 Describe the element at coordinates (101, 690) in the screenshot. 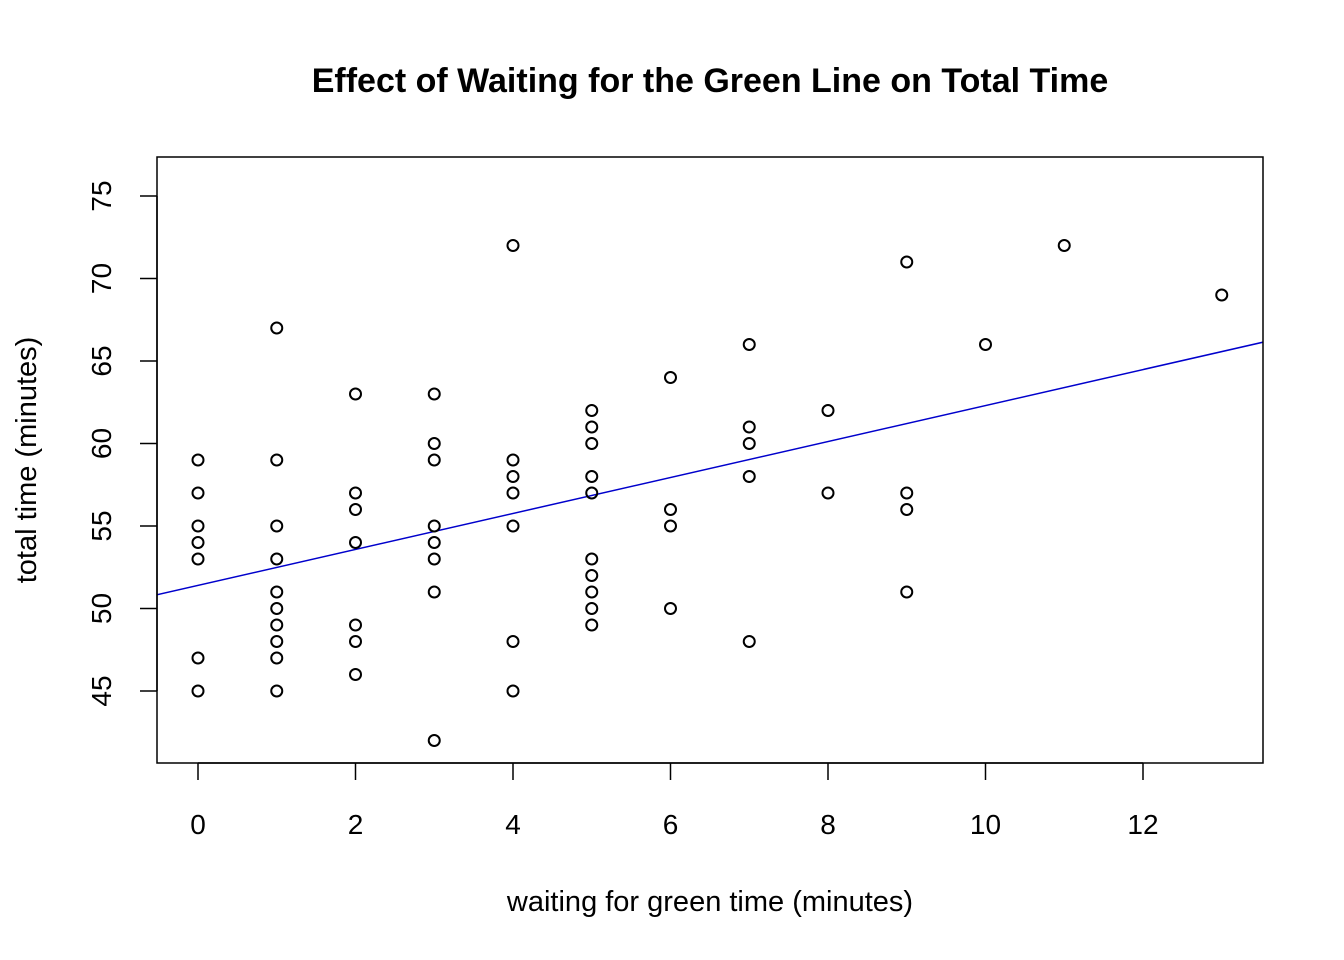

I see `y-tick-label: 45` at that location.